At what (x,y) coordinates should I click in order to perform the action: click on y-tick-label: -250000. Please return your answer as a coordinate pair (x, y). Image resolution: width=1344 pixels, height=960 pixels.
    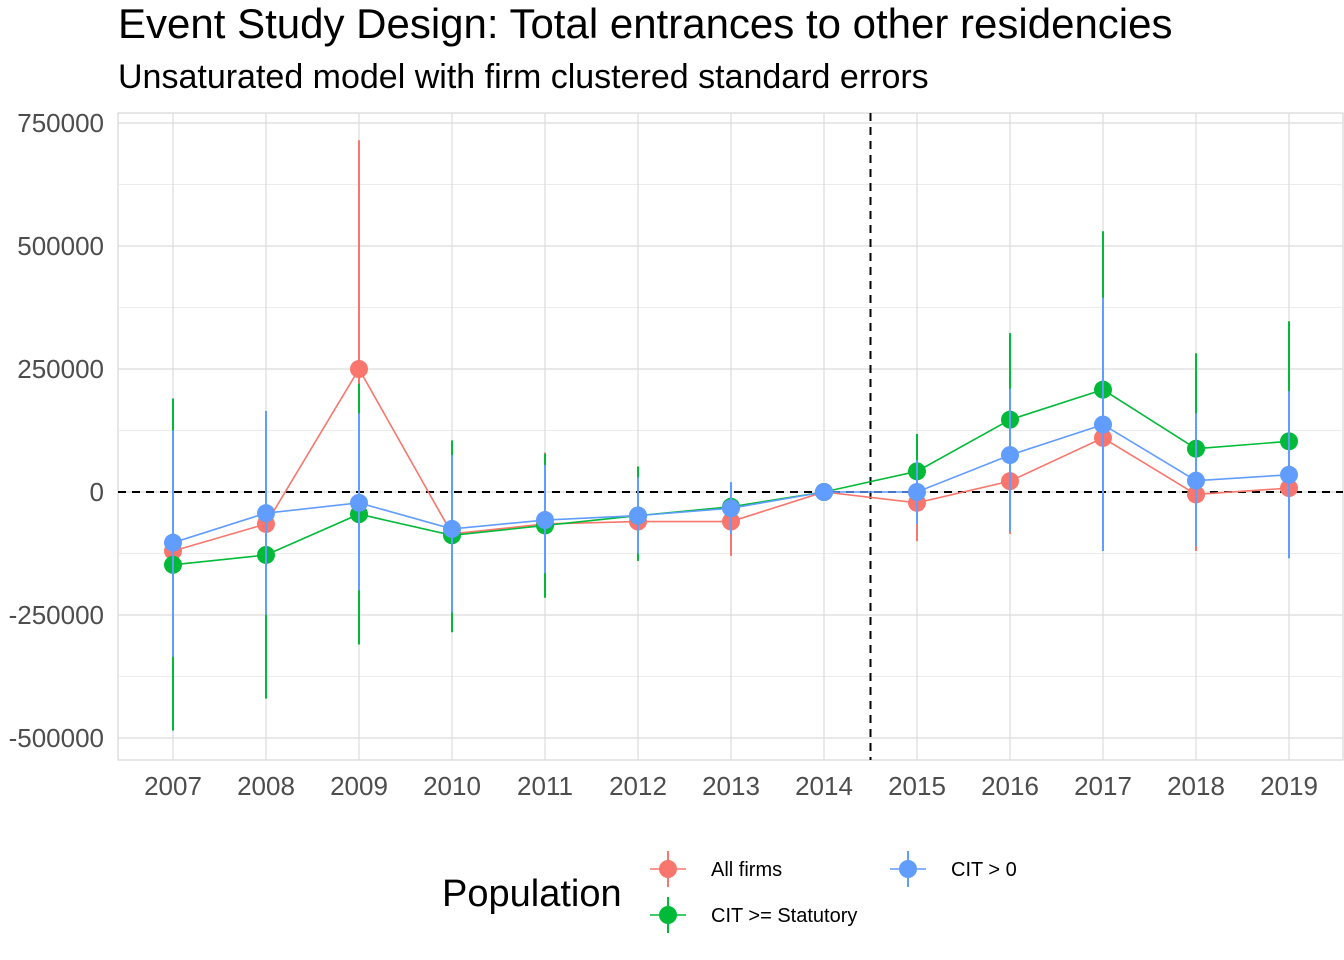
    Looking at the image, I should click on (56, 615).